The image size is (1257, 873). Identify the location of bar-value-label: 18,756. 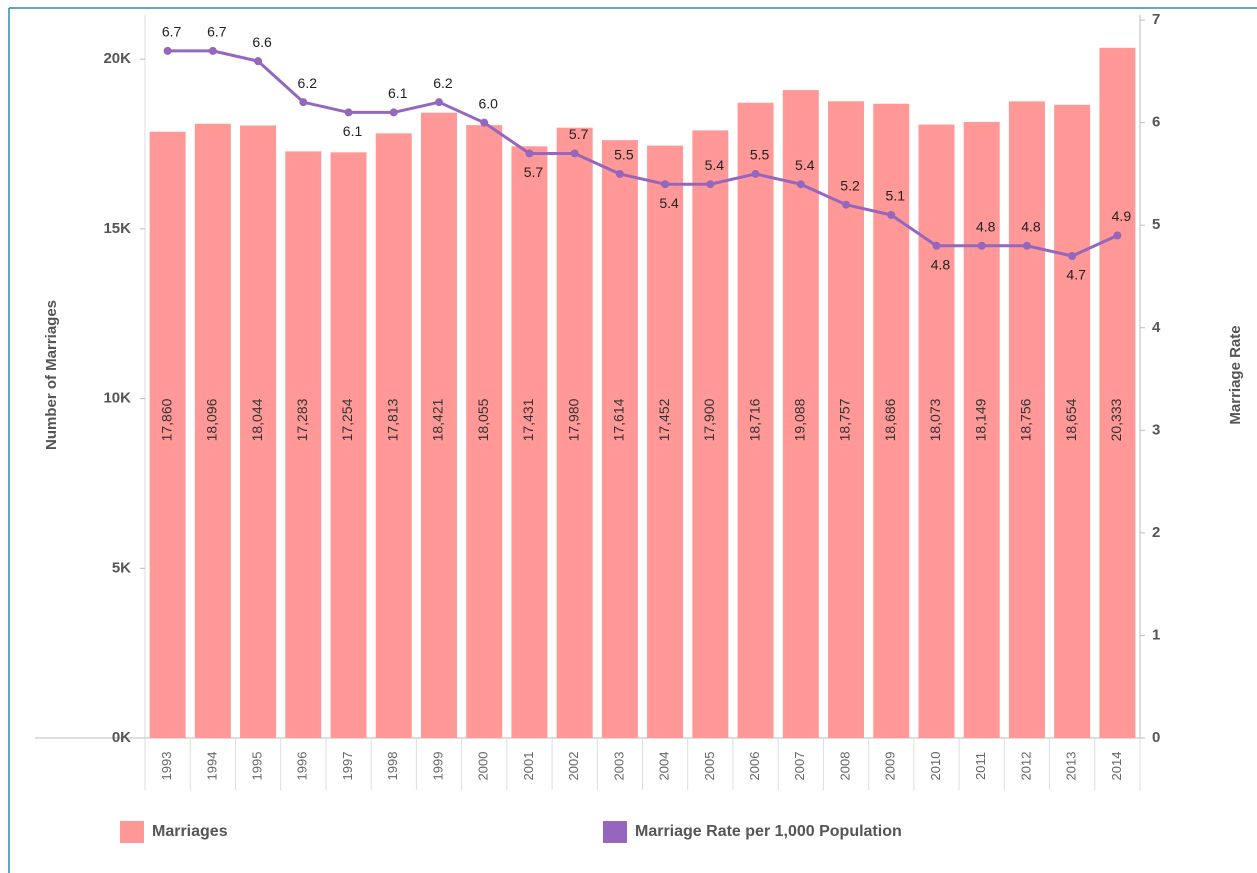
(1026, 419).